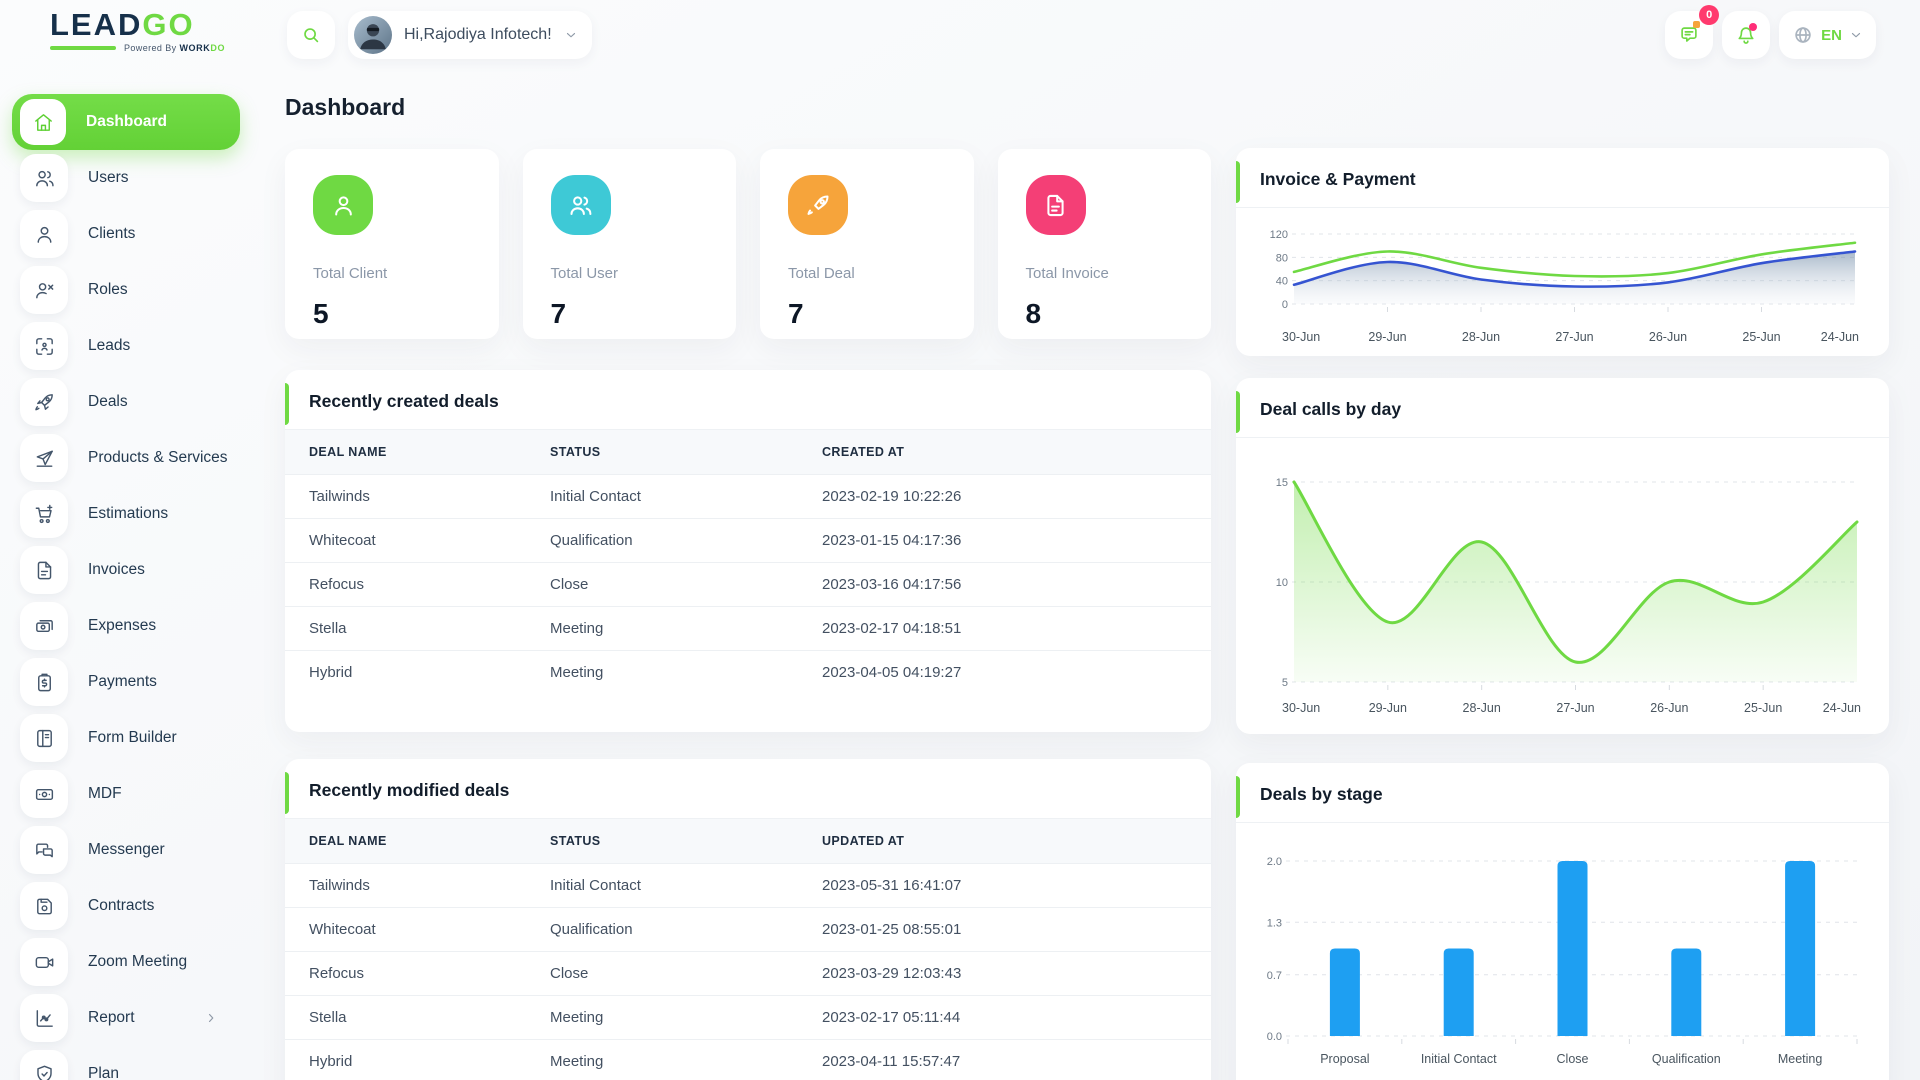 The image size is (1920, 1080). I want to click on svg-text: Meeting, so click(1800, 1059).